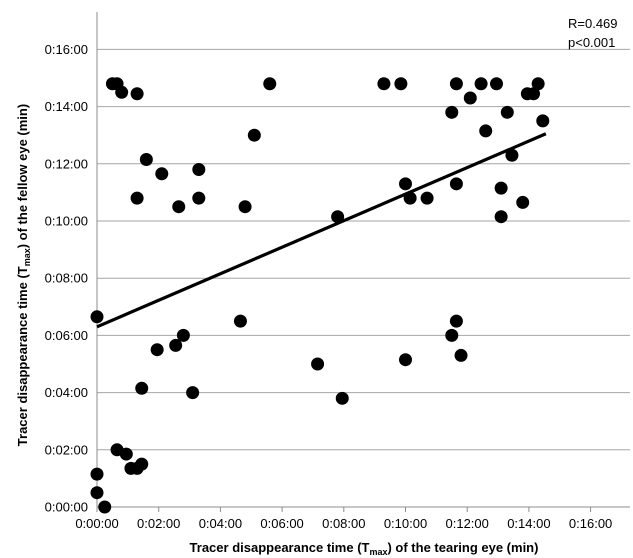 The width and height of the screenshot is (633, 558). Describe the element at coordinates (66, 49) in the screenshot. I see `y-tick-label: 0:16:00` at that location.